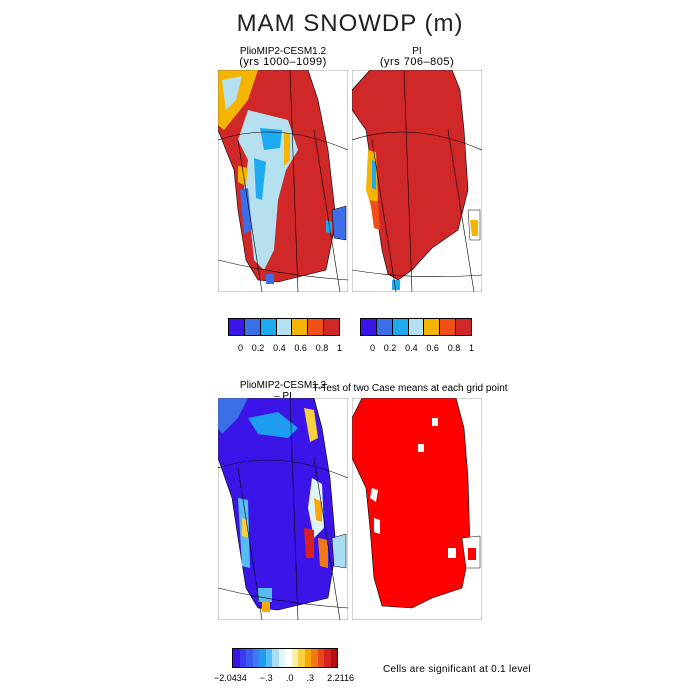 Image resolution: width=700 pixels, height=700 pixels. What do you see at coordinates (422, 348) in the screenshot?
I see `colorbar-ticks-top-right: 0 0.2 0.4 0.6 0.8 1` at bounding box center [422, 348].